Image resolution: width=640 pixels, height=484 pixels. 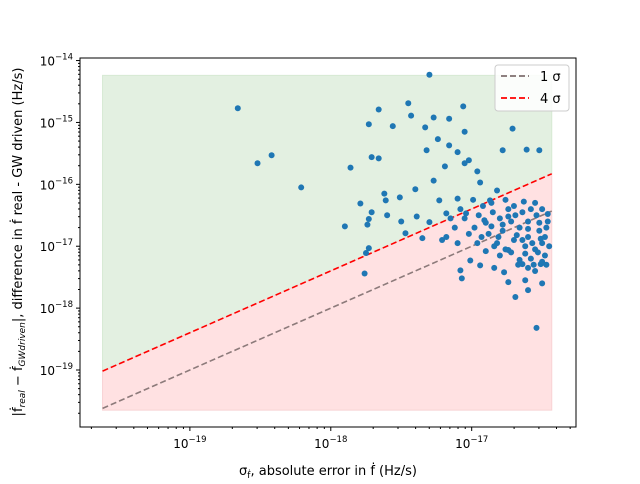 What do you see at coordinates (550, 99) in the screenshot?
I see `legend-label-4sigma: 4 σ` at bounding box center [550, 99].